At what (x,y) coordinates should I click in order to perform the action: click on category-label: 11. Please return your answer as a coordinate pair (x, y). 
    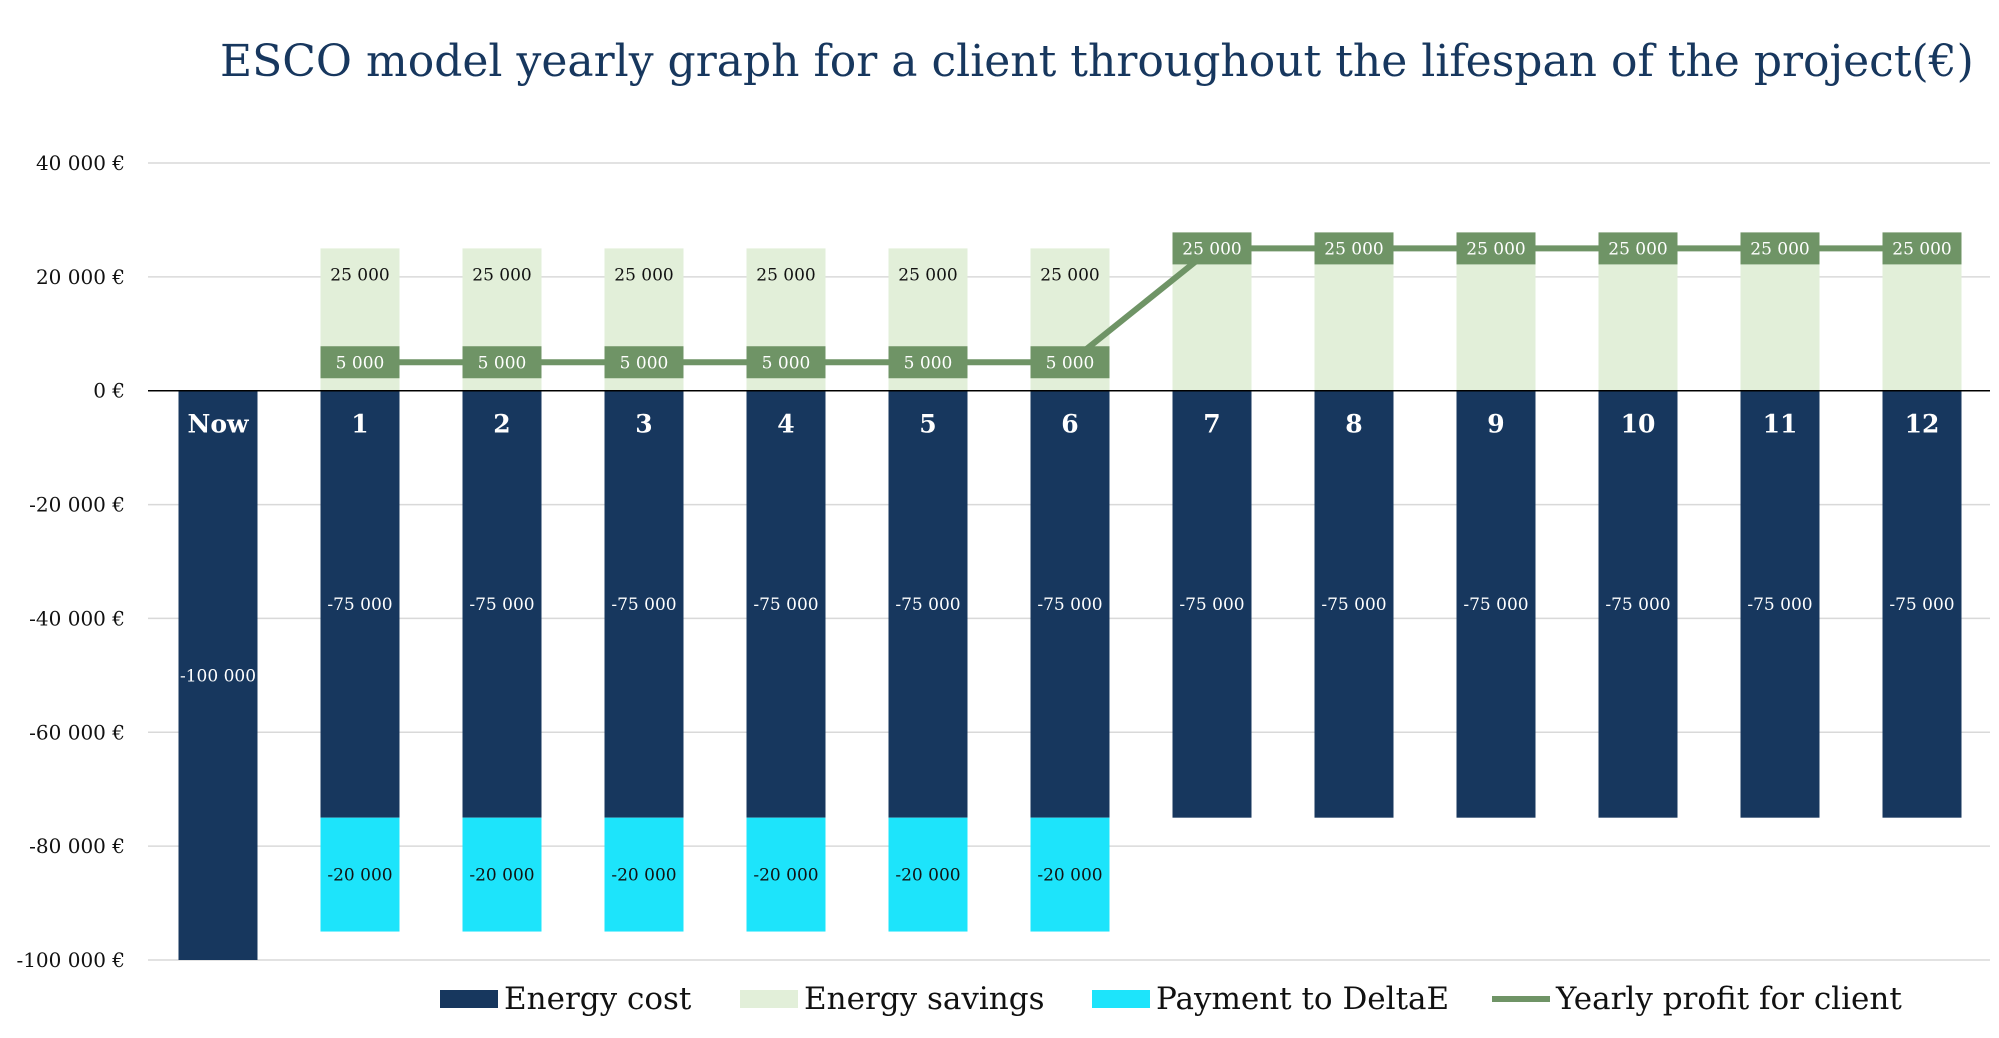
    Looking at the image, I should click on (1780, 424).